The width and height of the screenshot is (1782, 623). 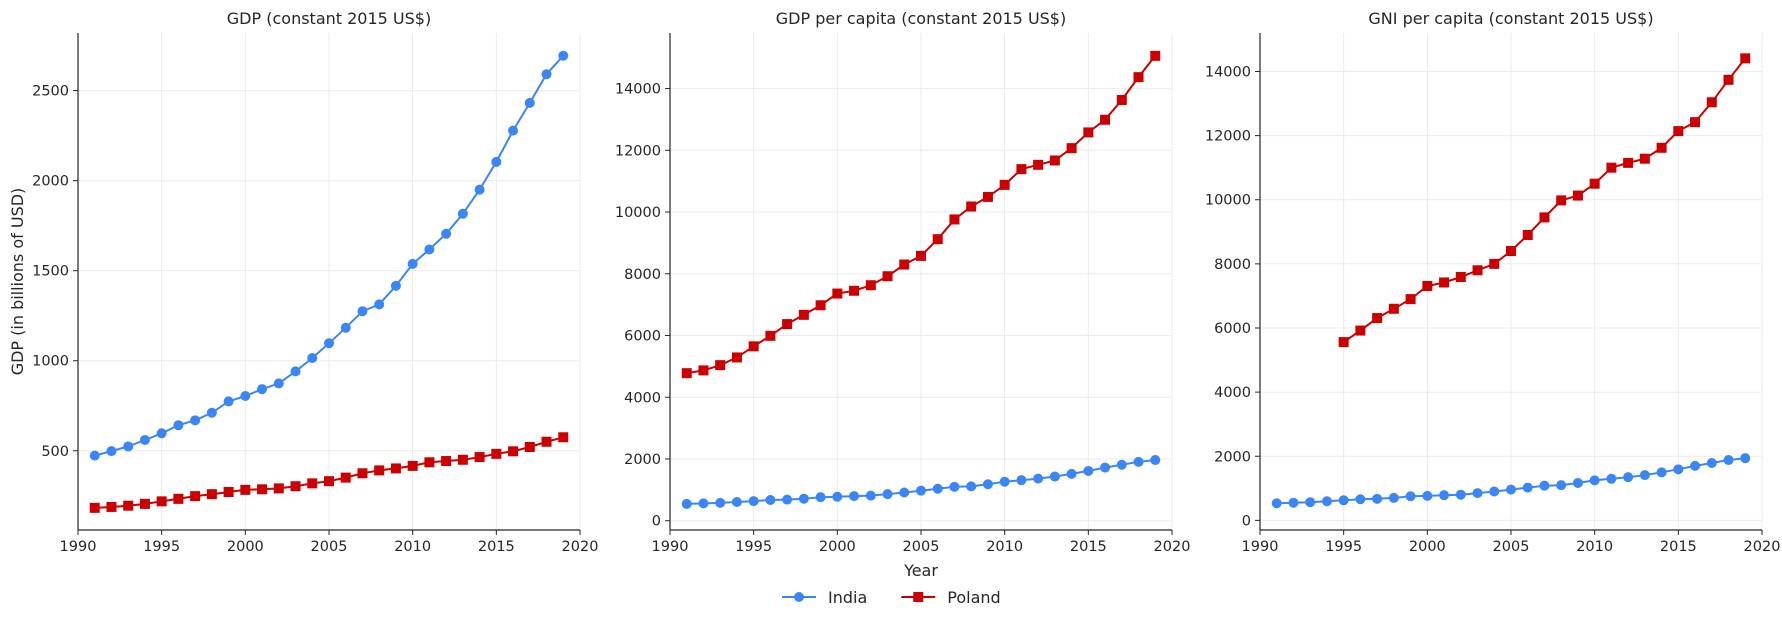 What do you see at coordinates (50, 362) in the screenshot?
I see `y-tick-label: 1000` at bounding box center [50, 362].